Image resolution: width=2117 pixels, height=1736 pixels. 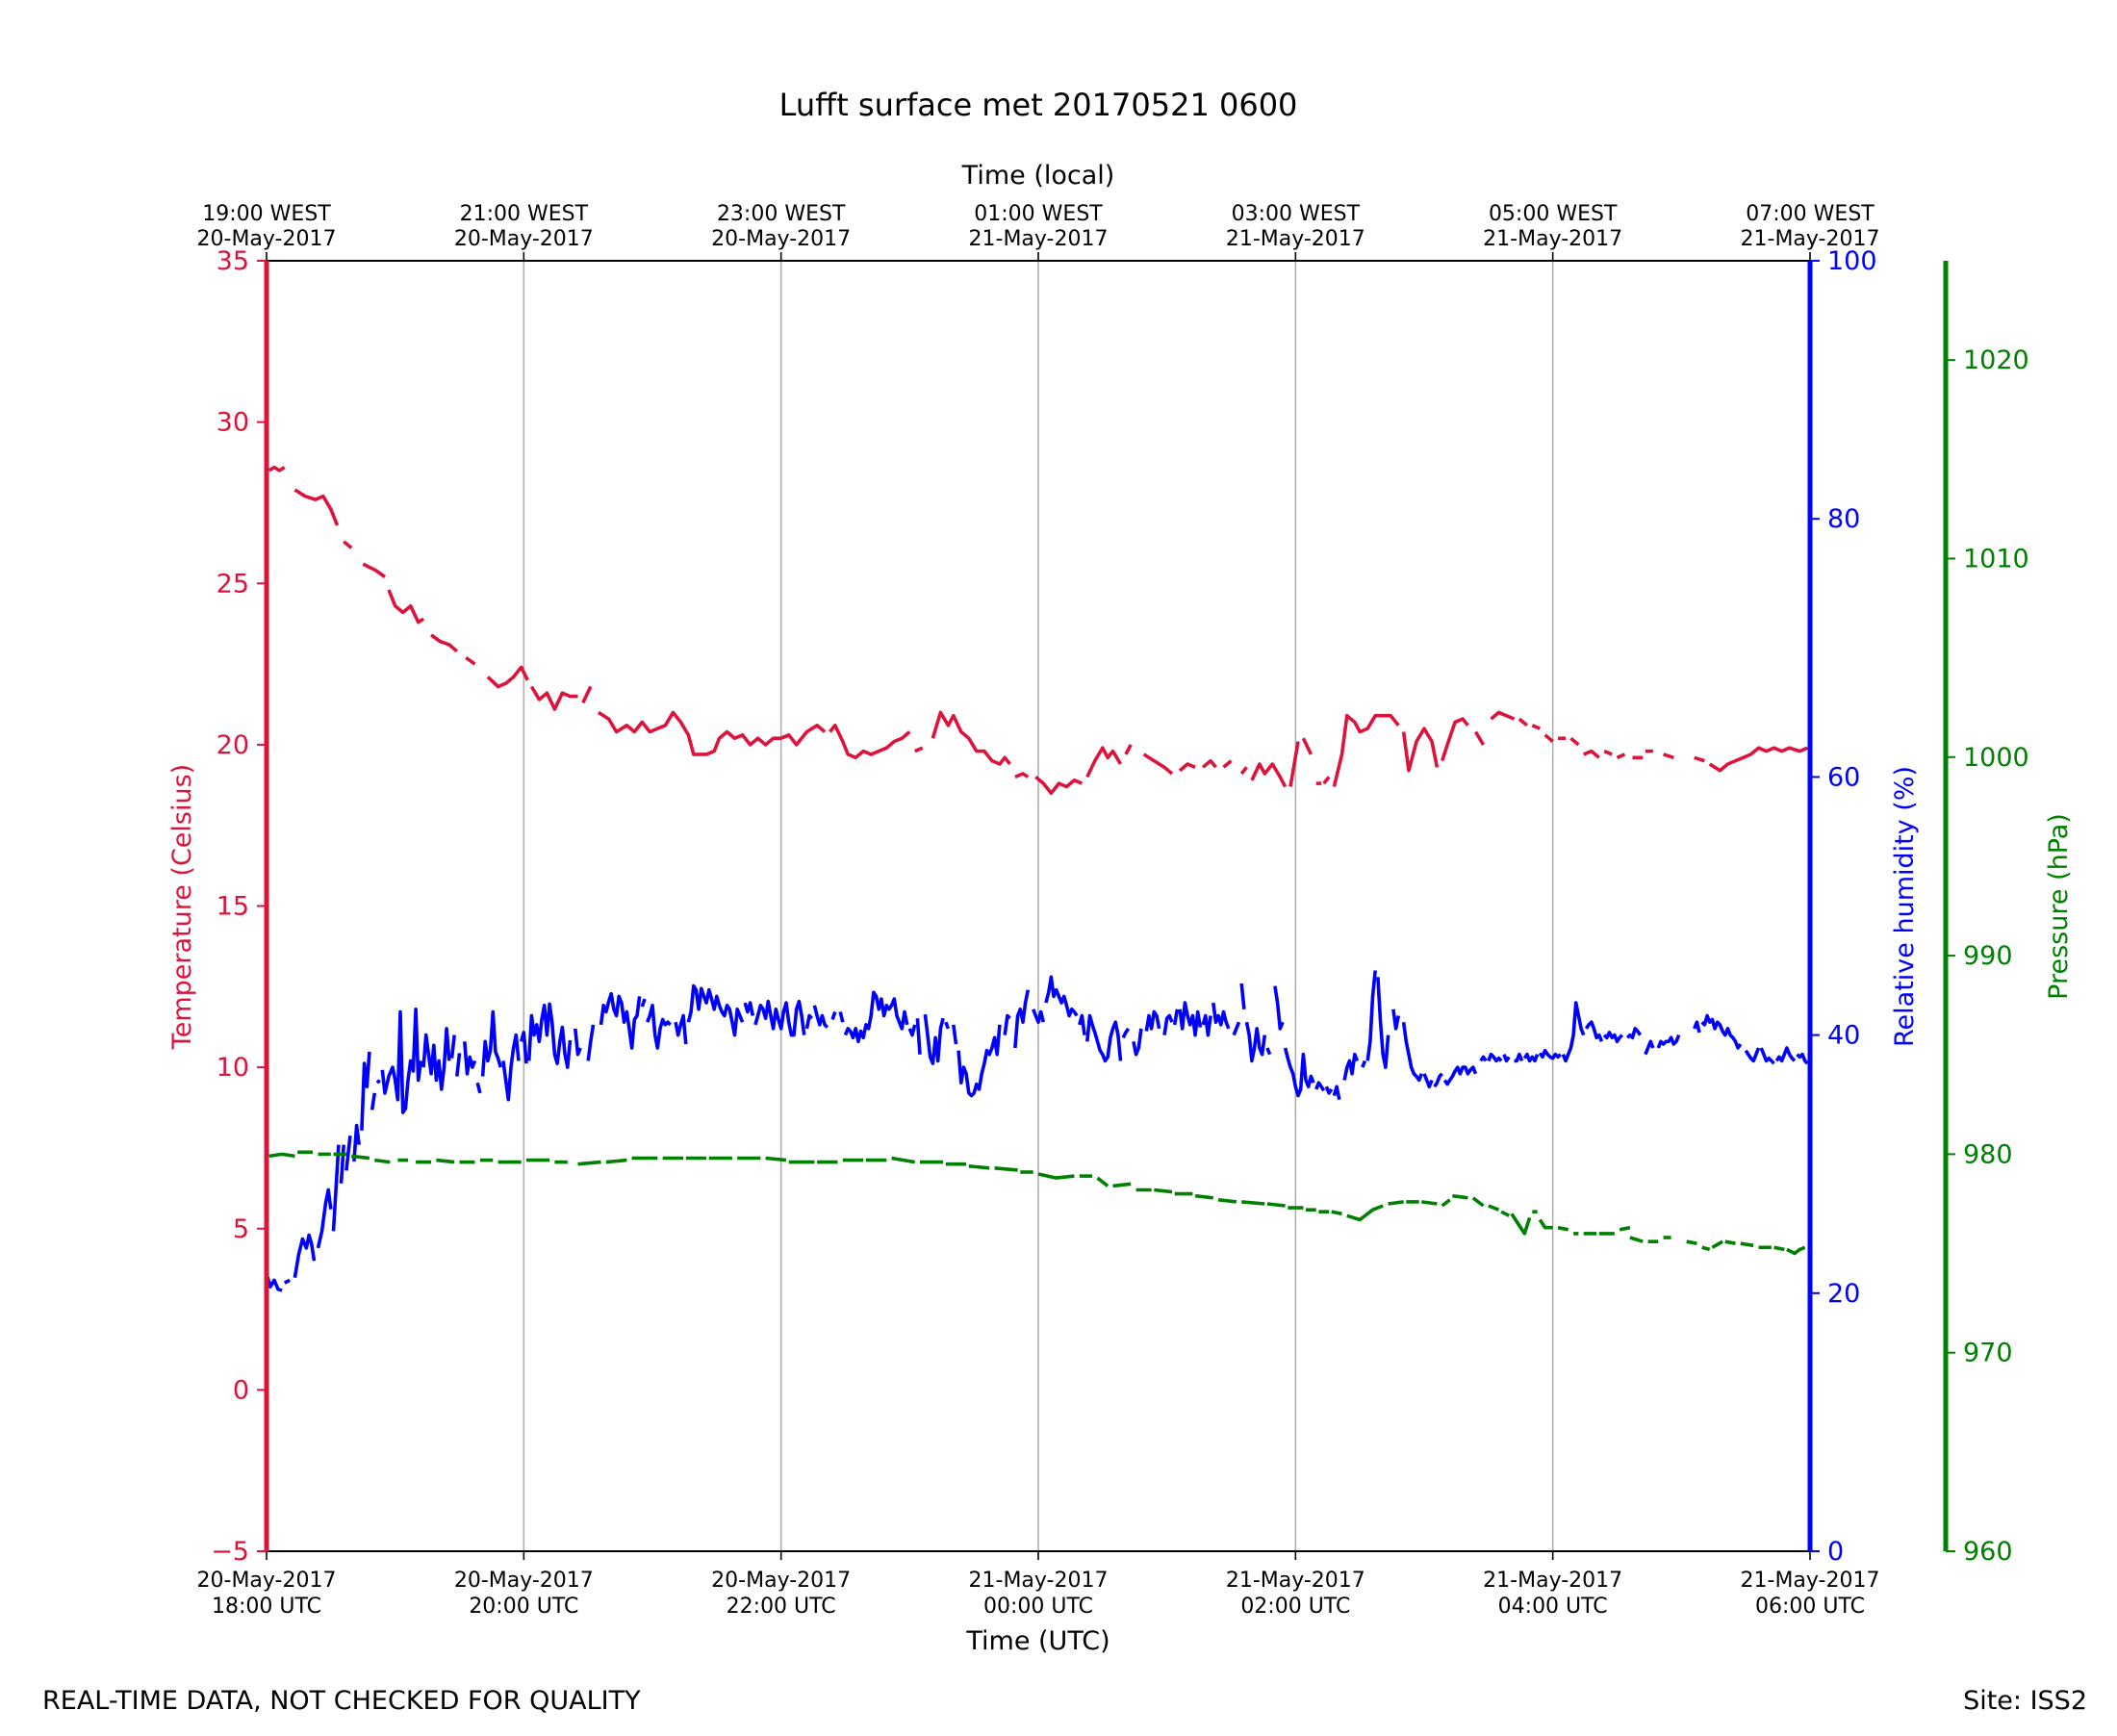 What do you see at coordinates (524, 214) in the screenshot?
I see `x-tick-label-top-time: 21:00 WEST` at bounding box center [524, 214].